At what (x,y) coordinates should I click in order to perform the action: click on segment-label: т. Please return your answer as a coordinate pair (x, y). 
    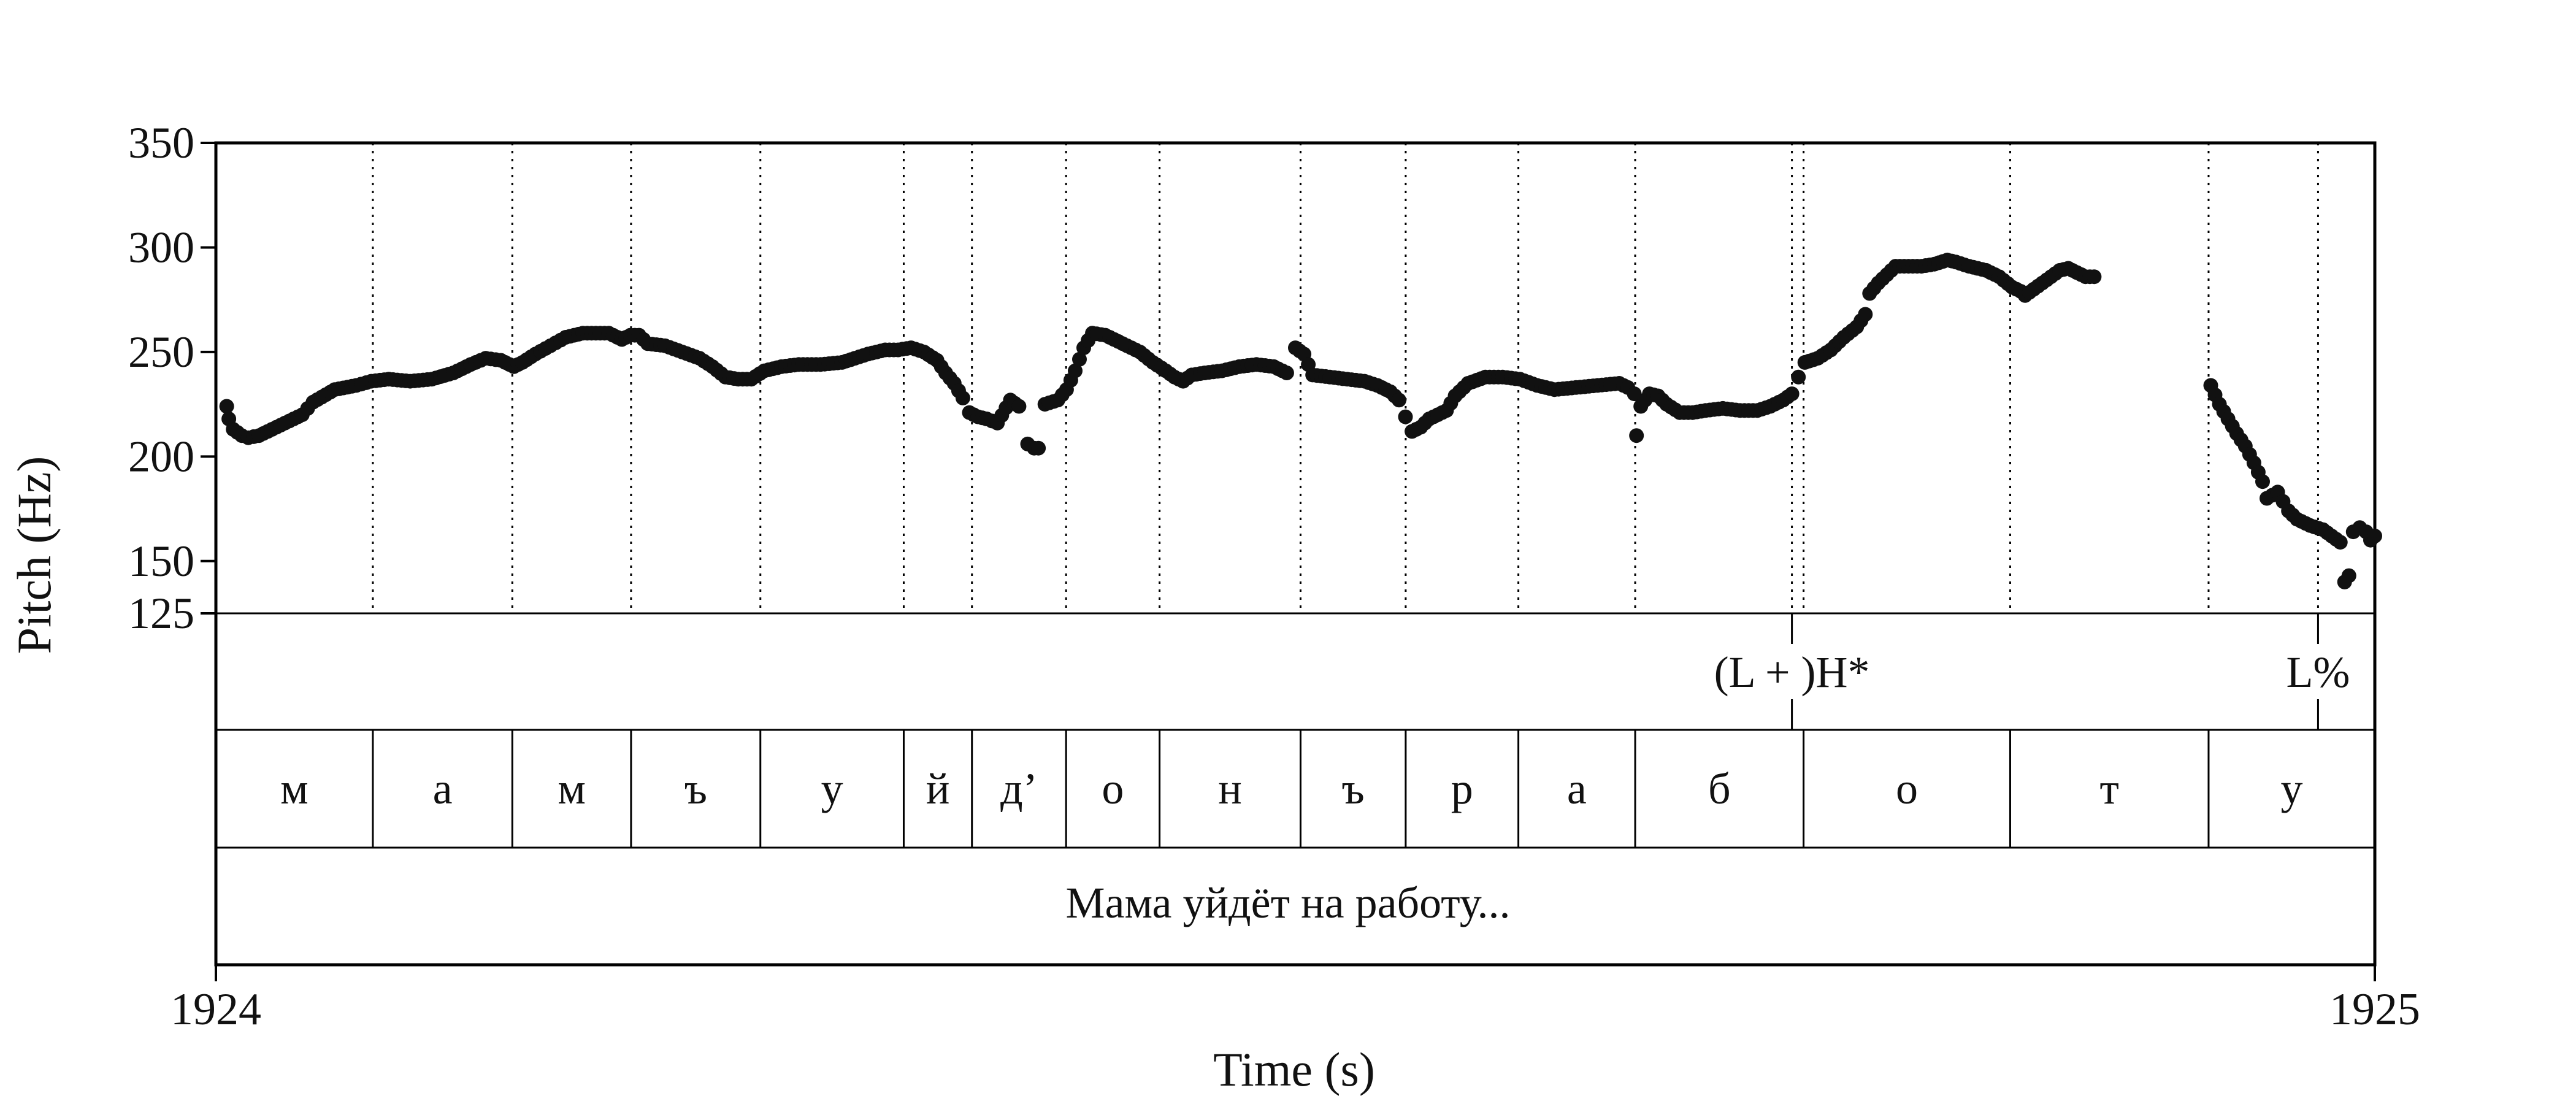
    Looking at the image, I should click on (2108, 788).